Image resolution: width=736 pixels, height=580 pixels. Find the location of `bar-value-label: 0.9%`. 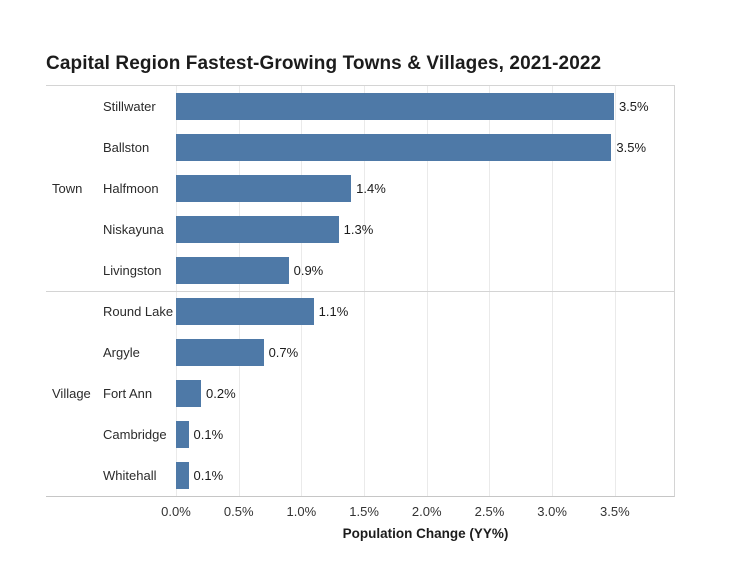

bar-value-label: 0.9% is located at coordinates (308, 270).